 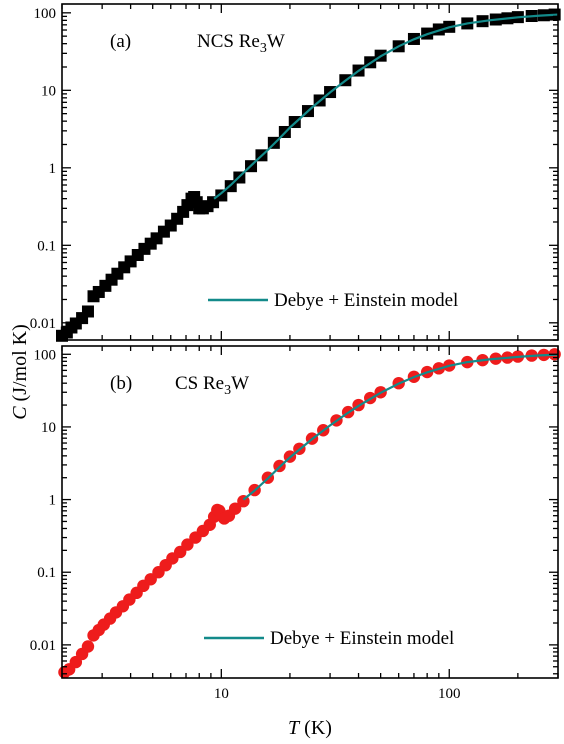 What do you see at coordinates (315, 728) in the screenshot?
I see `x-axis-unit: (K)` at bounding box center [315, 728].